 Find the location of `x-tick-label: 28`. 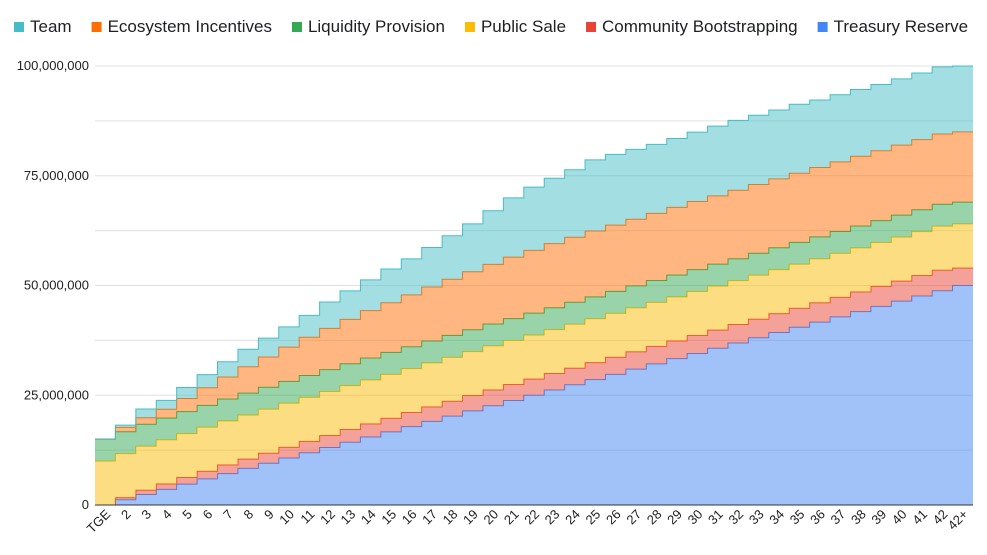

x-tick-label: 28 is located at coordinates (654, 517).